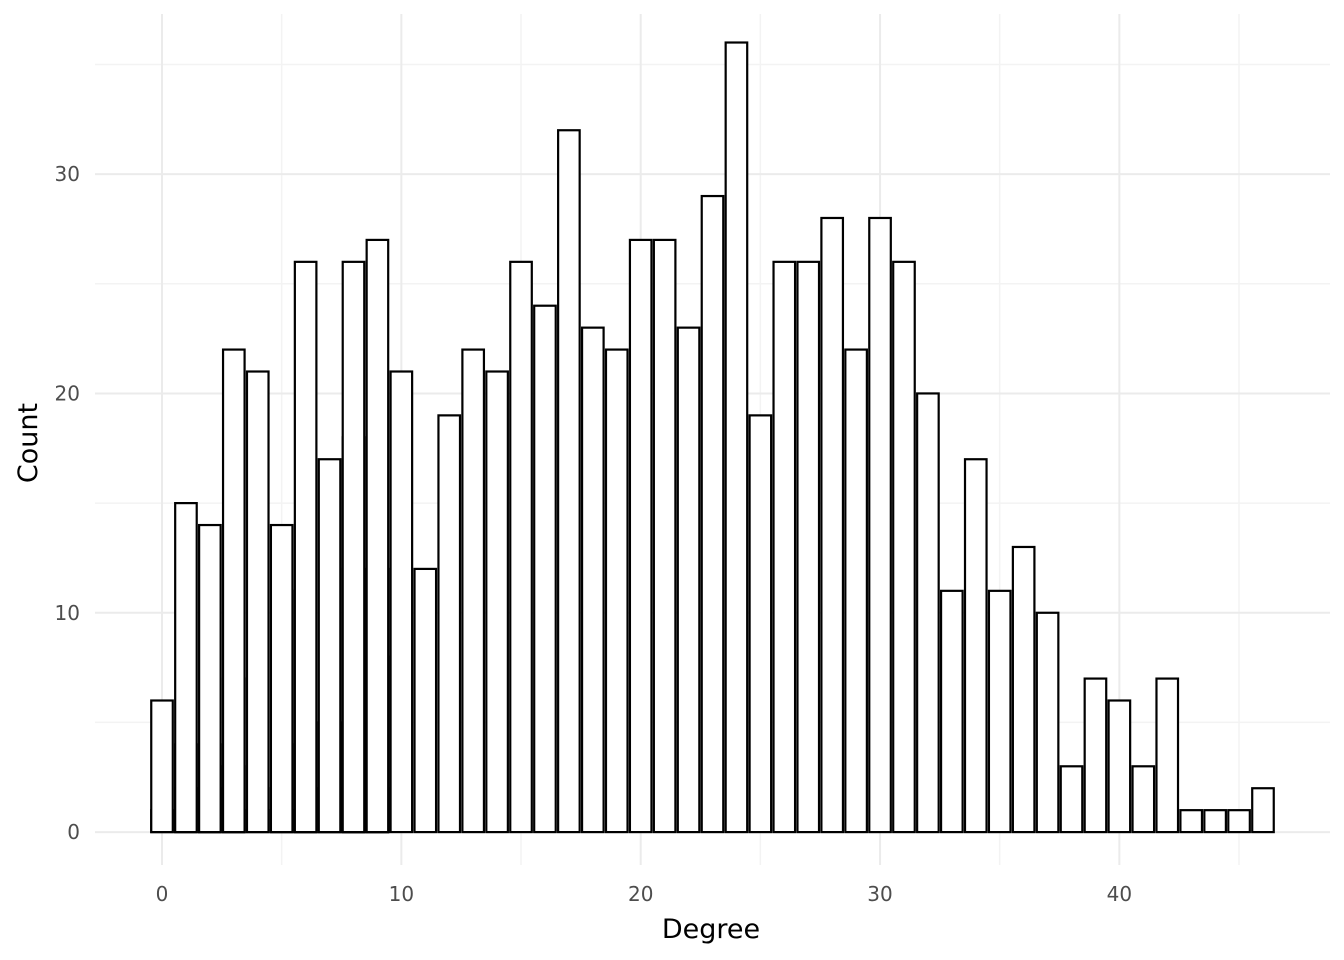 The height and width of the screenshot is (960, 1344). Describe the element at coordinates (67, 613) in the screenshot. I see `y-tick-label: 10` at that location.